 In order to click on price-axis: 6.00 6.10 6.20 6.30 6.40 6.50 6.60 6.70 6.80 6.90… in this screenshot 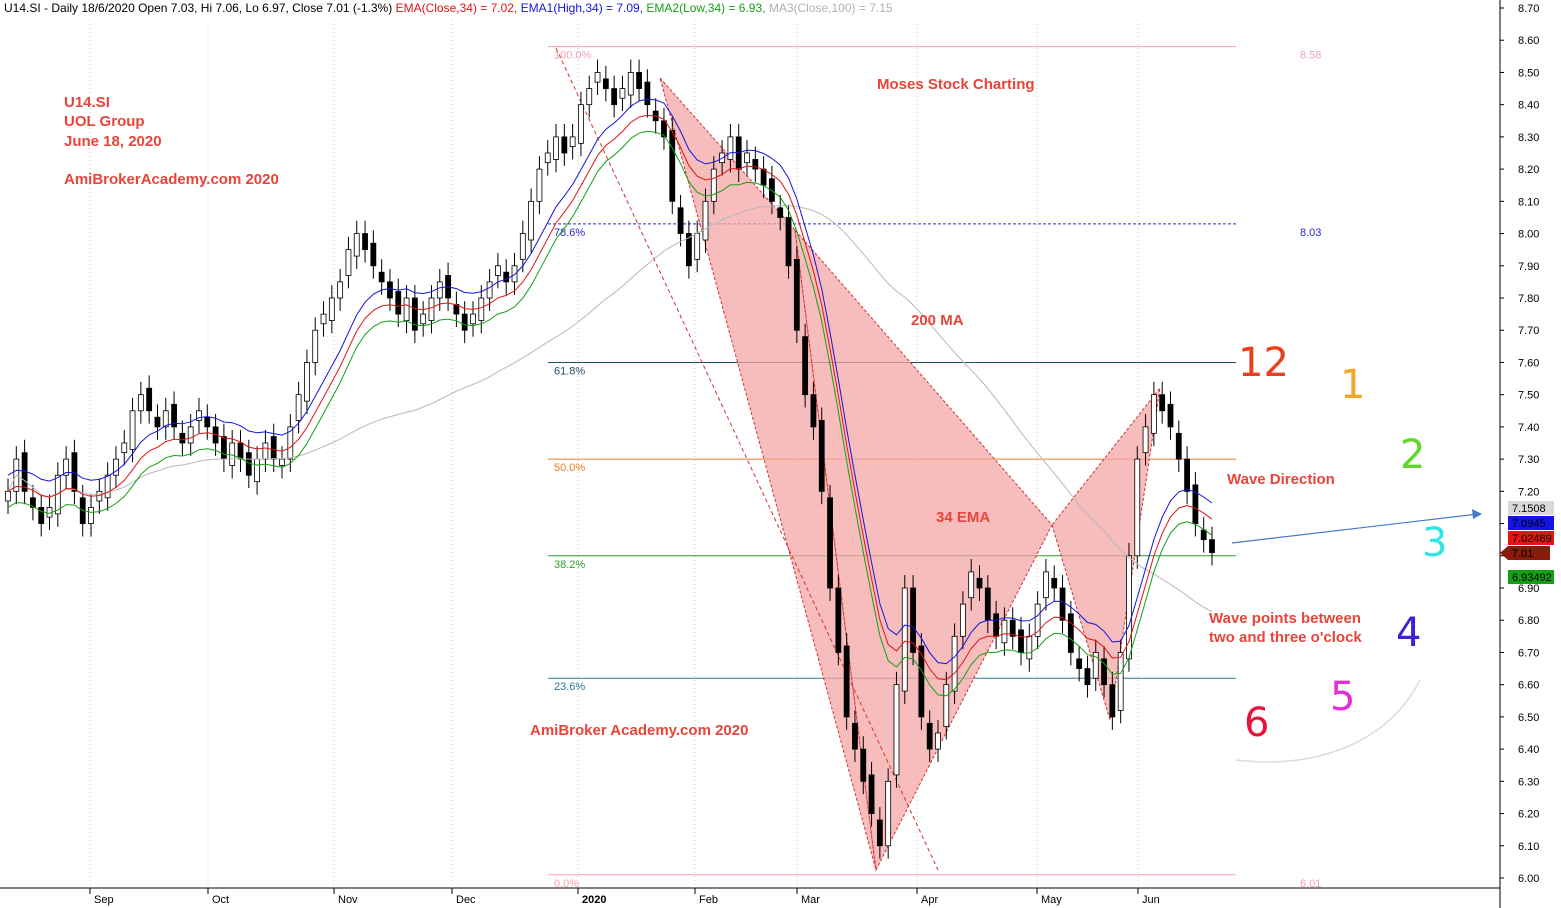, I will do `click(1519, 454)`.